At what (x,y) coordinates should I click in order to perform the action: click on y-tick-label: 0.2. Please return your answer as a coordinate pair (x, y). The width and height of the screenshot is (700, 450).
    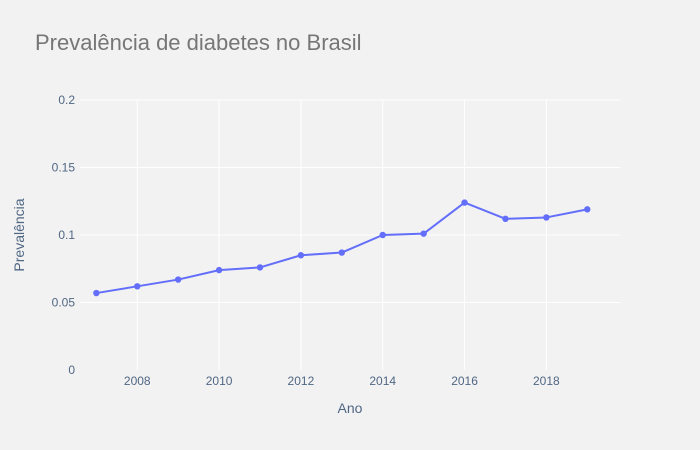
    Looking at the image, I should click on (66, 100).